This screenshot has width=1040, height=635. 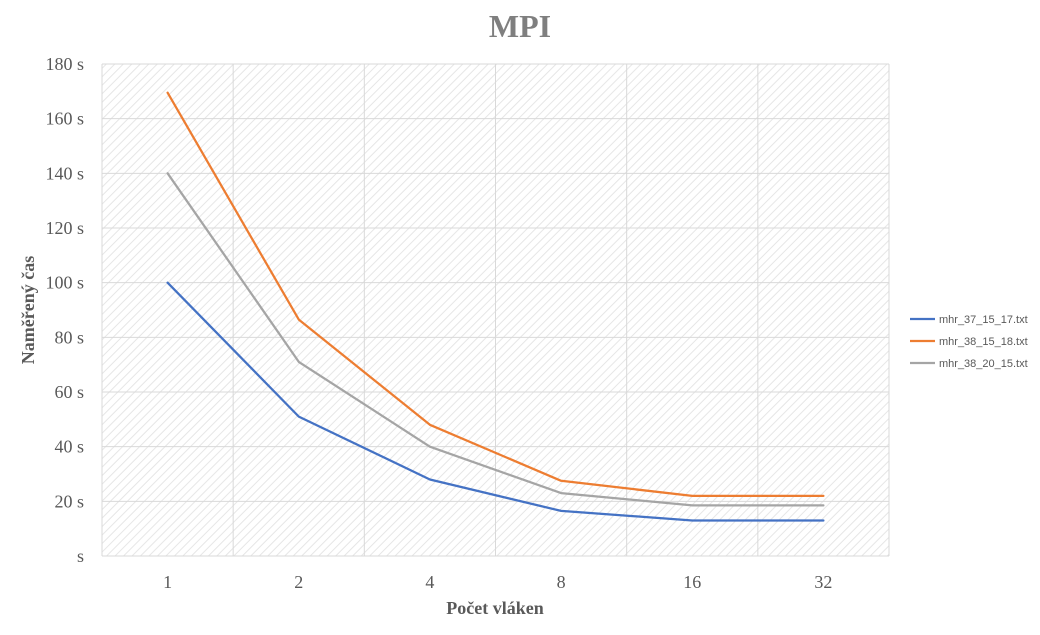 What do you see at coordinates (64, 283) in the screenshot?
I see `y-tick-label: 100 s` at bounding box center [64, 283].